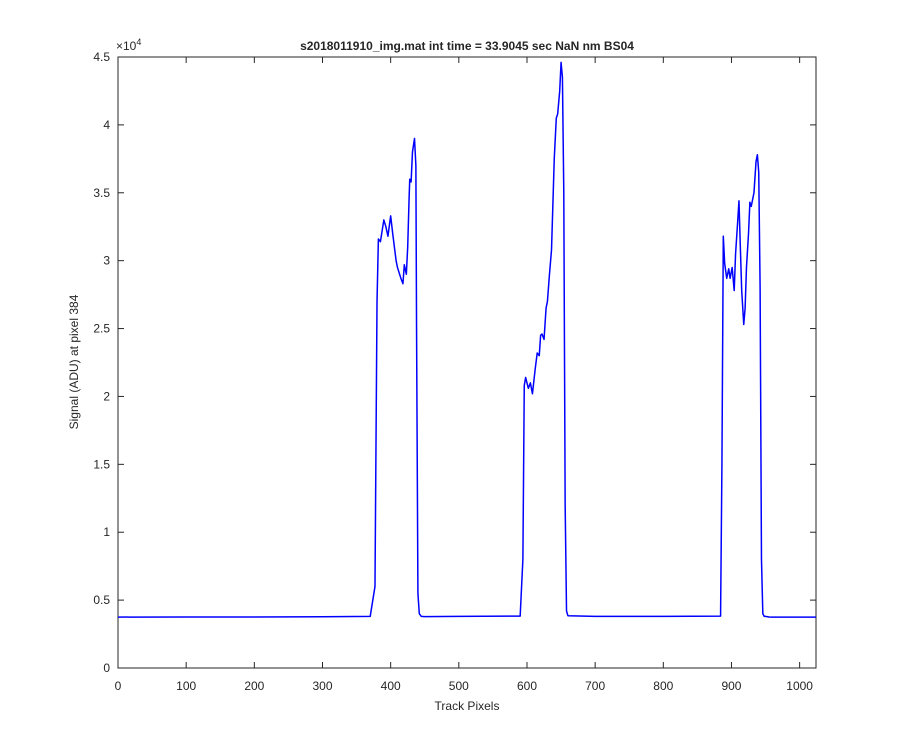  Describe the element at coordinates (799, 686) in the screenshot. I see `x-tick-label: 1000` at that location.